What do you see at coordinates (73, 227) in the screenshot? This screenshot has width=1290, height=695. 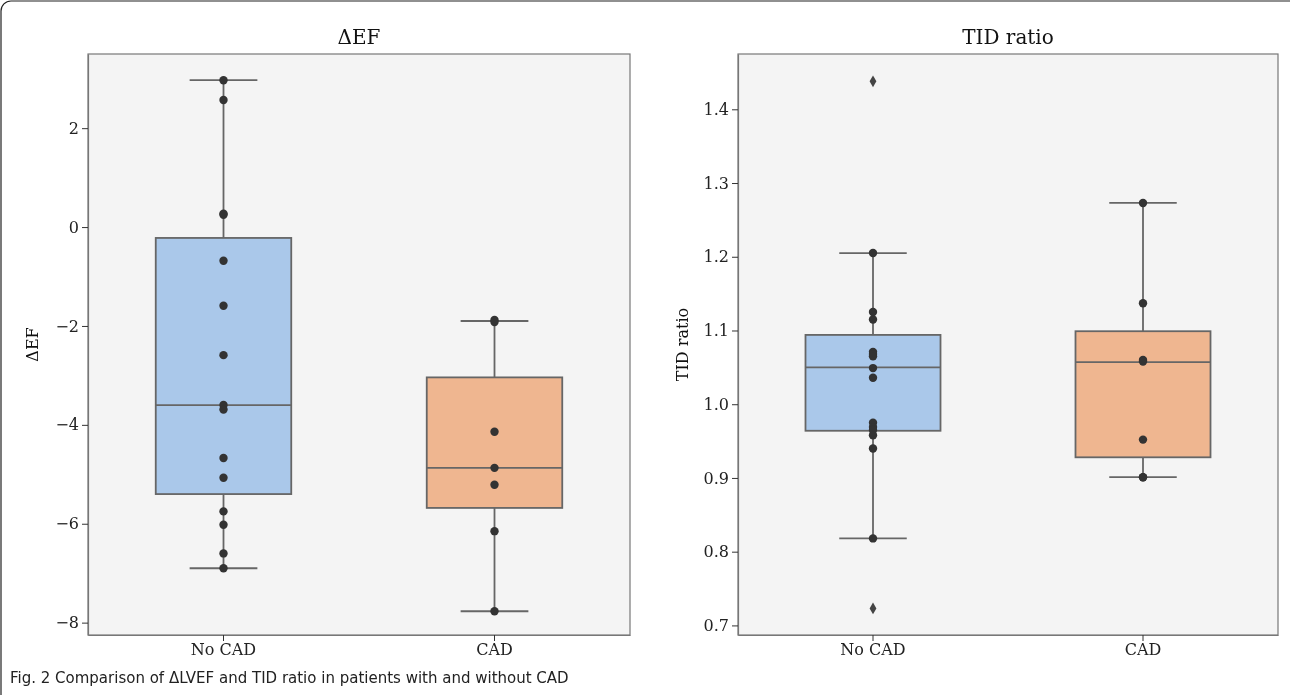 I see `y-tick-label: 0` at bounding box center [73, 227].